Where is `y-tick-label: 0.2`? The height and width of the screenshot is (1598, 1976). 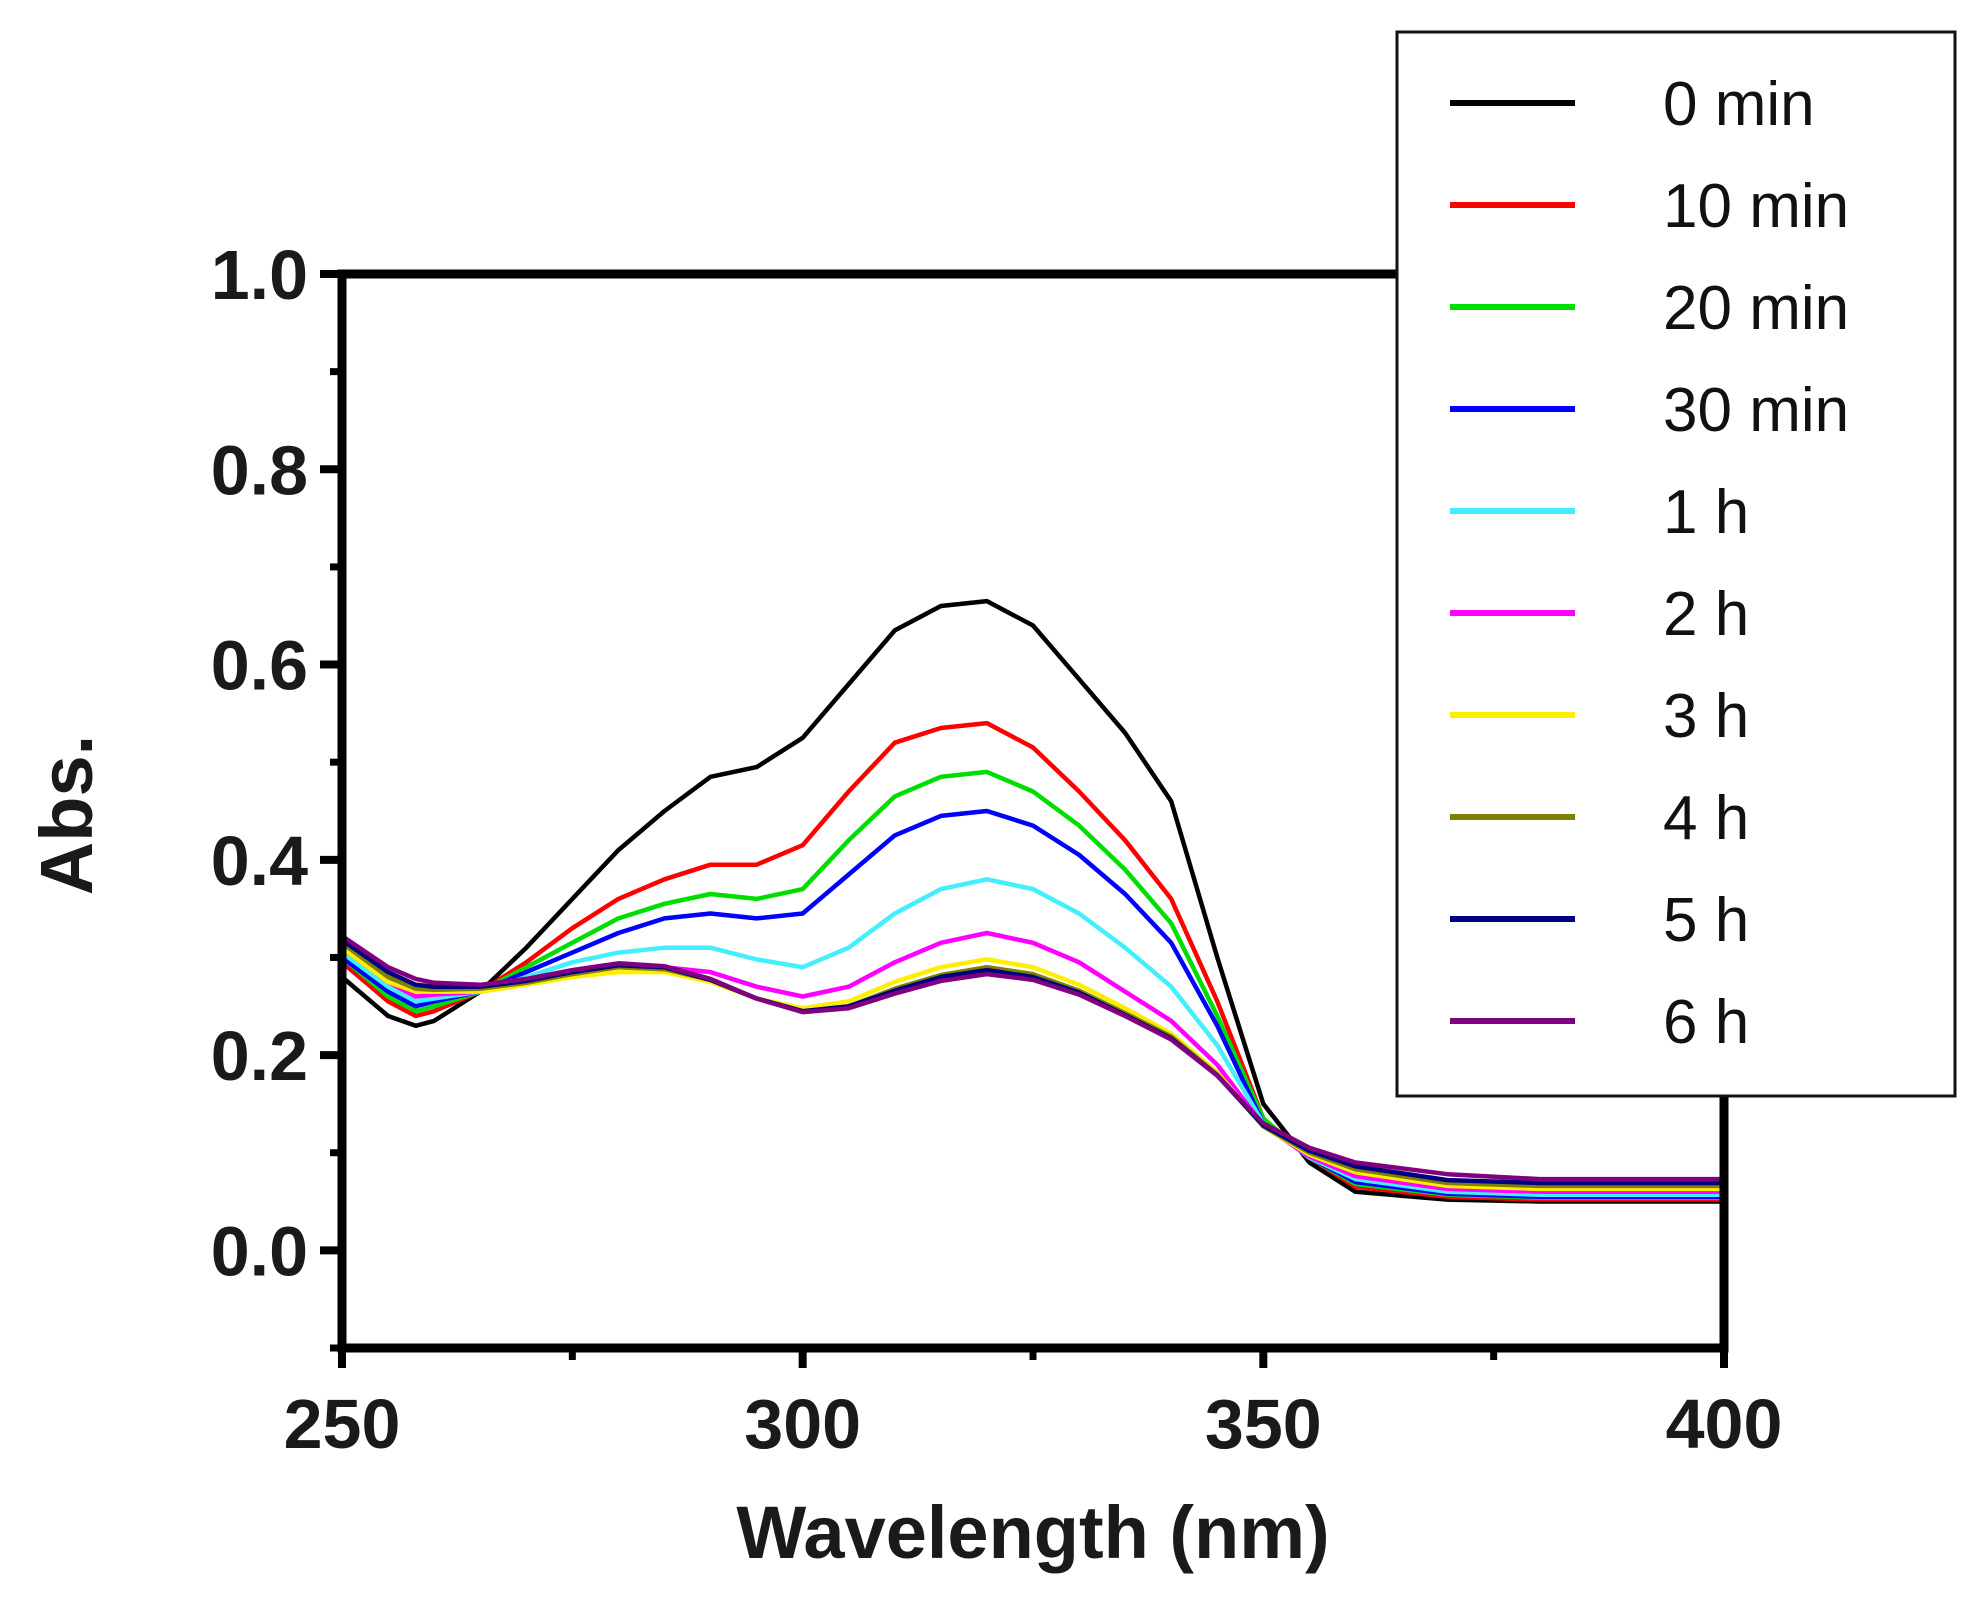
y-tick-label: 0.2 is located at coordinates (259, 1056).